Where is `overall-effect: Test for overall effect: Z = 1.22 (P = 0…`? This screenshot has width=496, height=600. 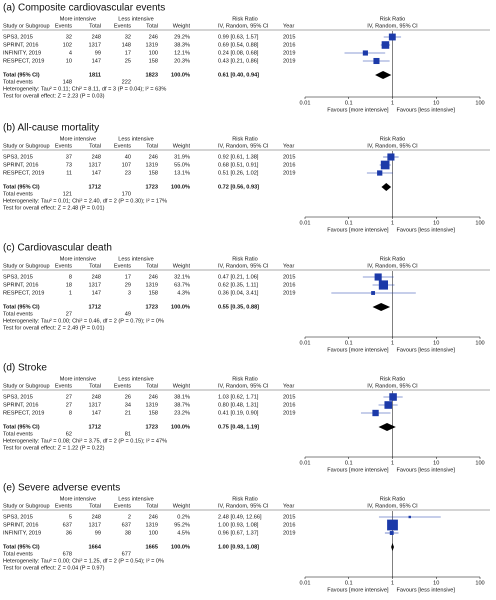
overall-effect: Test for overall effect: Z = 1.22 (P = 0… is located at coordinates (54, 448).